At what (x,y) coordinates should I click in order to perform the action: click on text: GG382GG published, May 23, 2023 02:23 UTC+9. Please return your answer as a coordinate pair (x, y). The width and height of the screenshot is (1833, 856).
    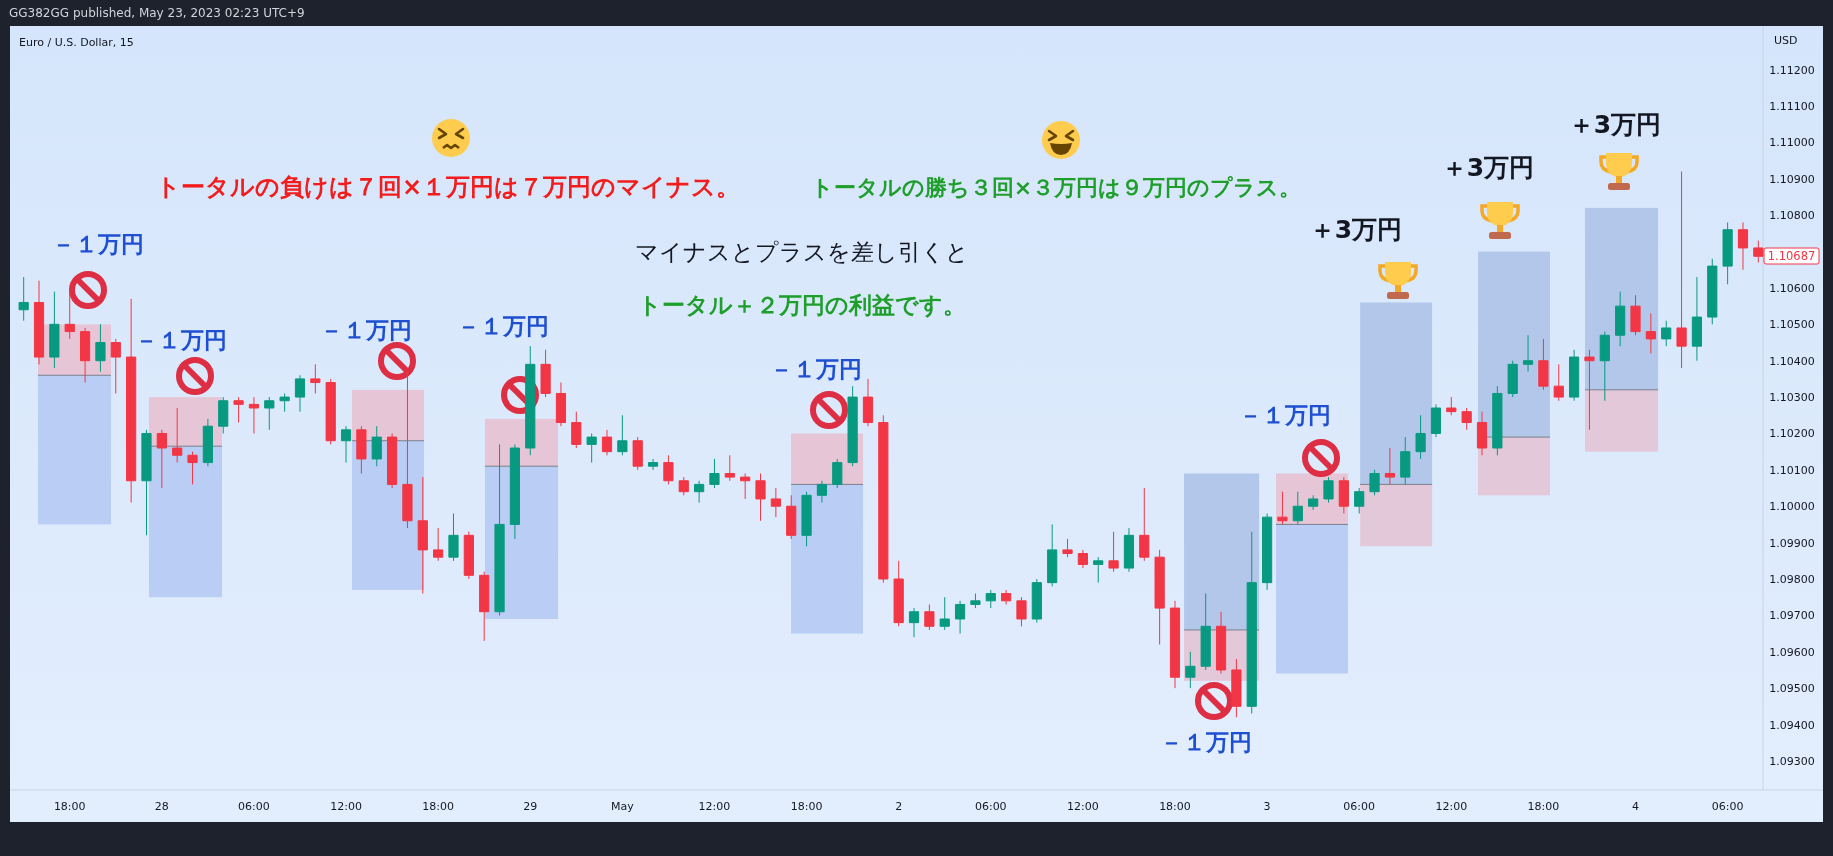
    Looking at the image, I should click on (157, 13).